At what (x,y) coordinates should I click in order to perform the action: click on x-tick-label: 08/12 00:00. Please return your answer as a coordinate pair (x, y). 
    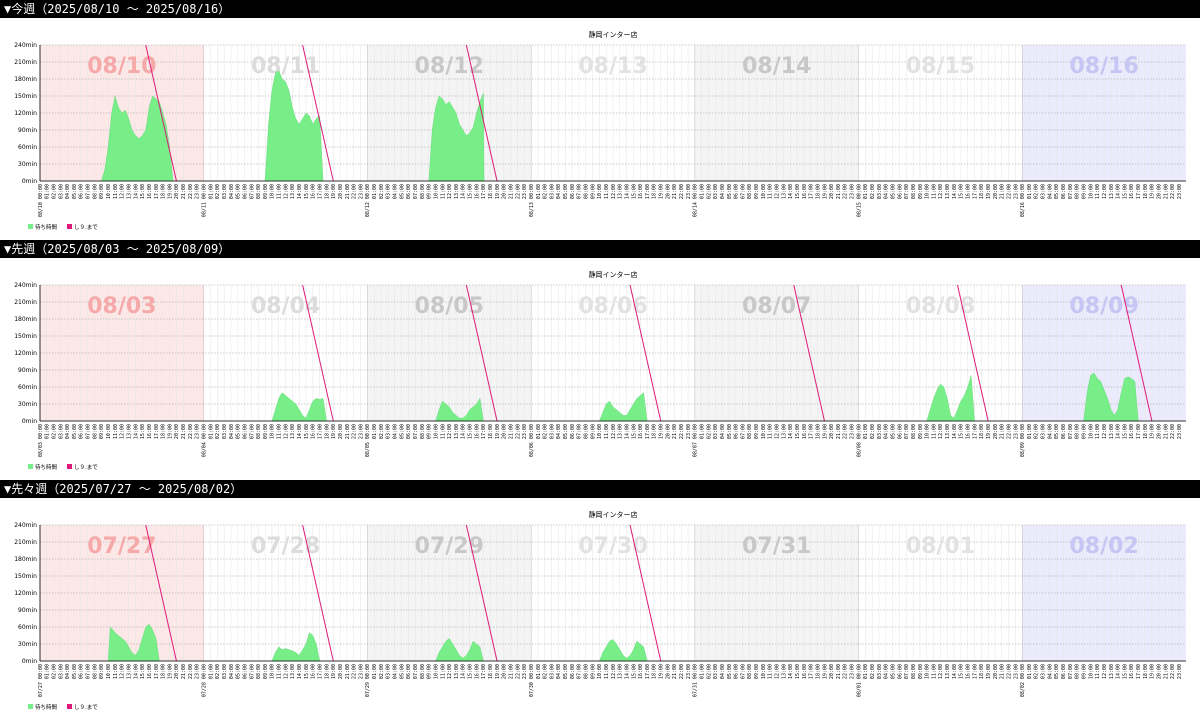
    Looking at the image, I should click on (368, 200).